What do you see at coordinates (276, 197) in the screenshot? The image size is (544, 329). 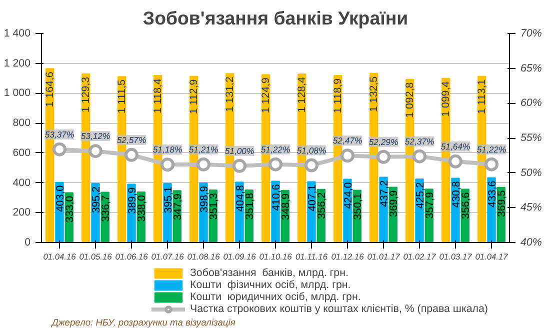 I see `data-label: 410,6` at bounding box center [276, 197].